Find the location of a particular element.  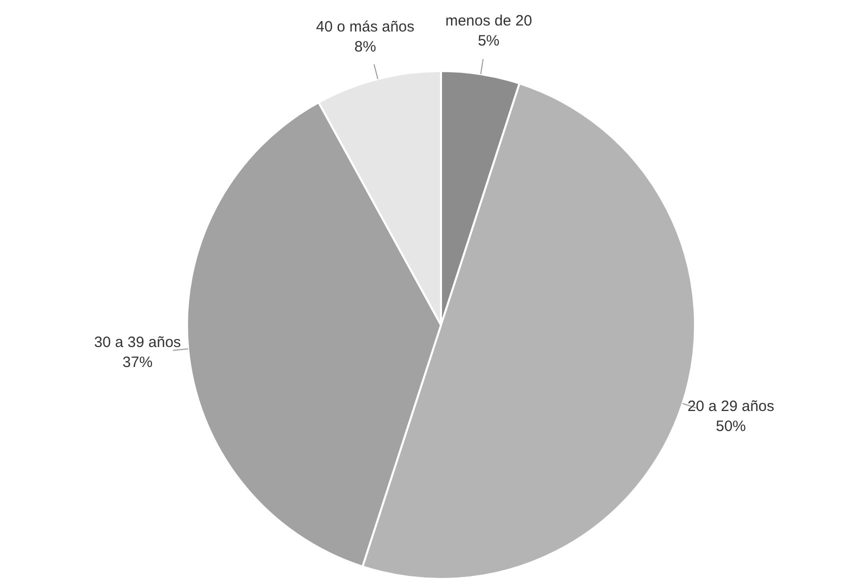

slice-label: 30 a 39 años is located at coordinates (137, 343).